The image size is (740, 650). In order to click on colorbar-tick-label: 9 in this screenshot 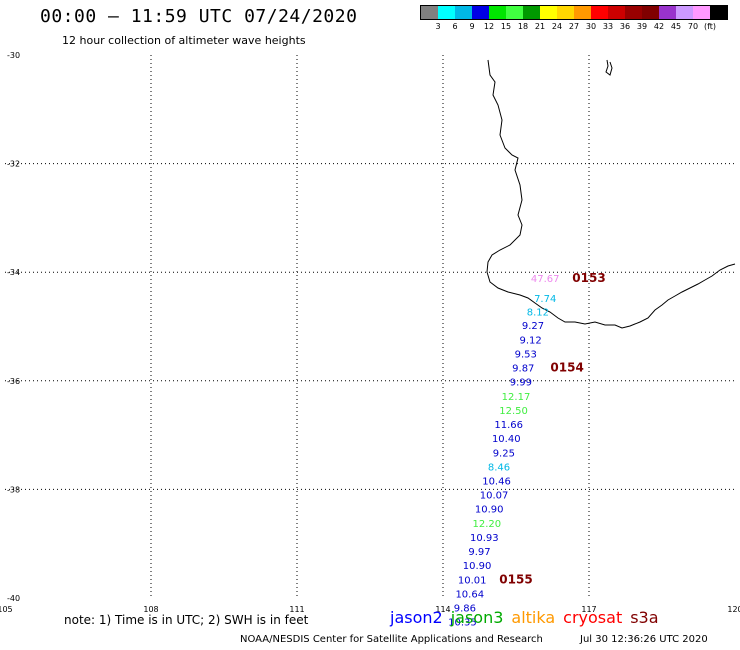, I will do `click(472, 26)`.